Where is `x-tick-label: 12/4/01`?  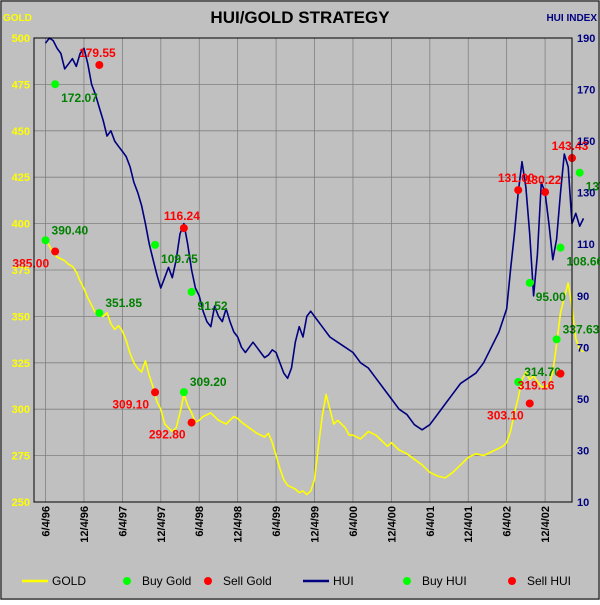 x-tick-label: 12/4/01 is located at coordinates (469, 524).